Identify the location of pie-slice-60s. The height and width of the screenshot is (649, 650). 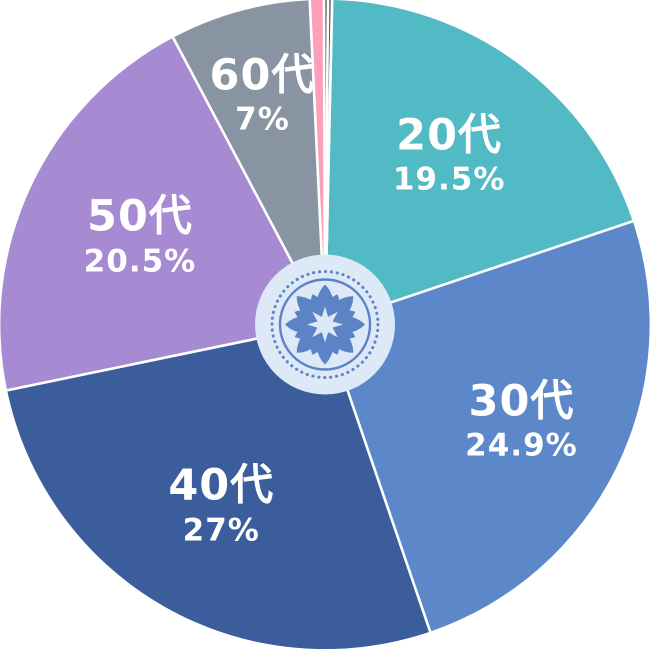
(249, 162).